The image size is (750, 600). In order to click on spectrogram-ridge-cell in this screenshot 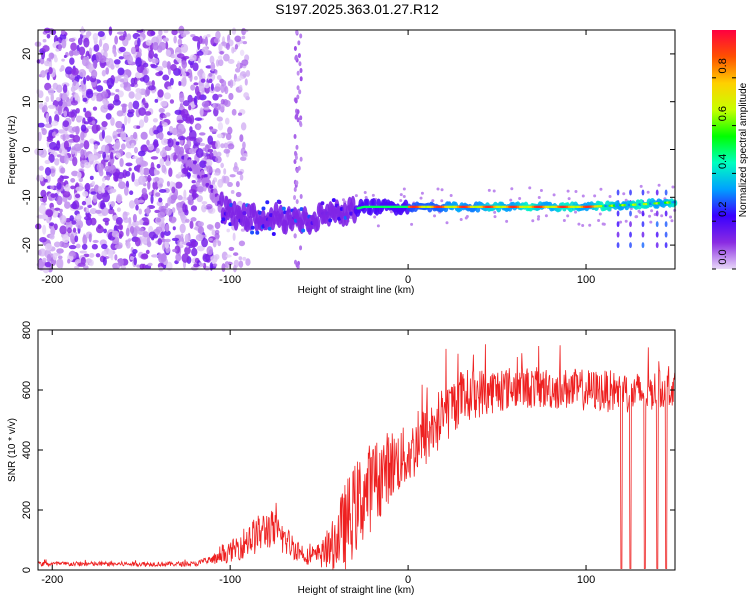, I will do `click(269, 228)`.